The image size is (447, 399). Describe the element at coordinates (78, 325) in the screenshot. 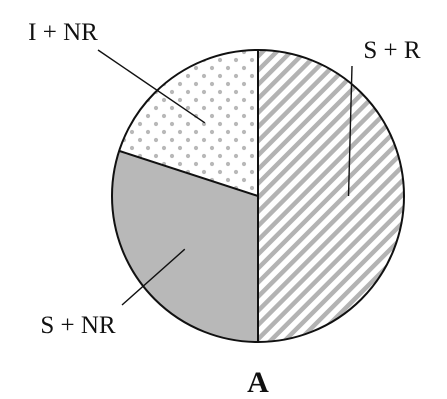

I see `slice-label: S + NR` at that location.